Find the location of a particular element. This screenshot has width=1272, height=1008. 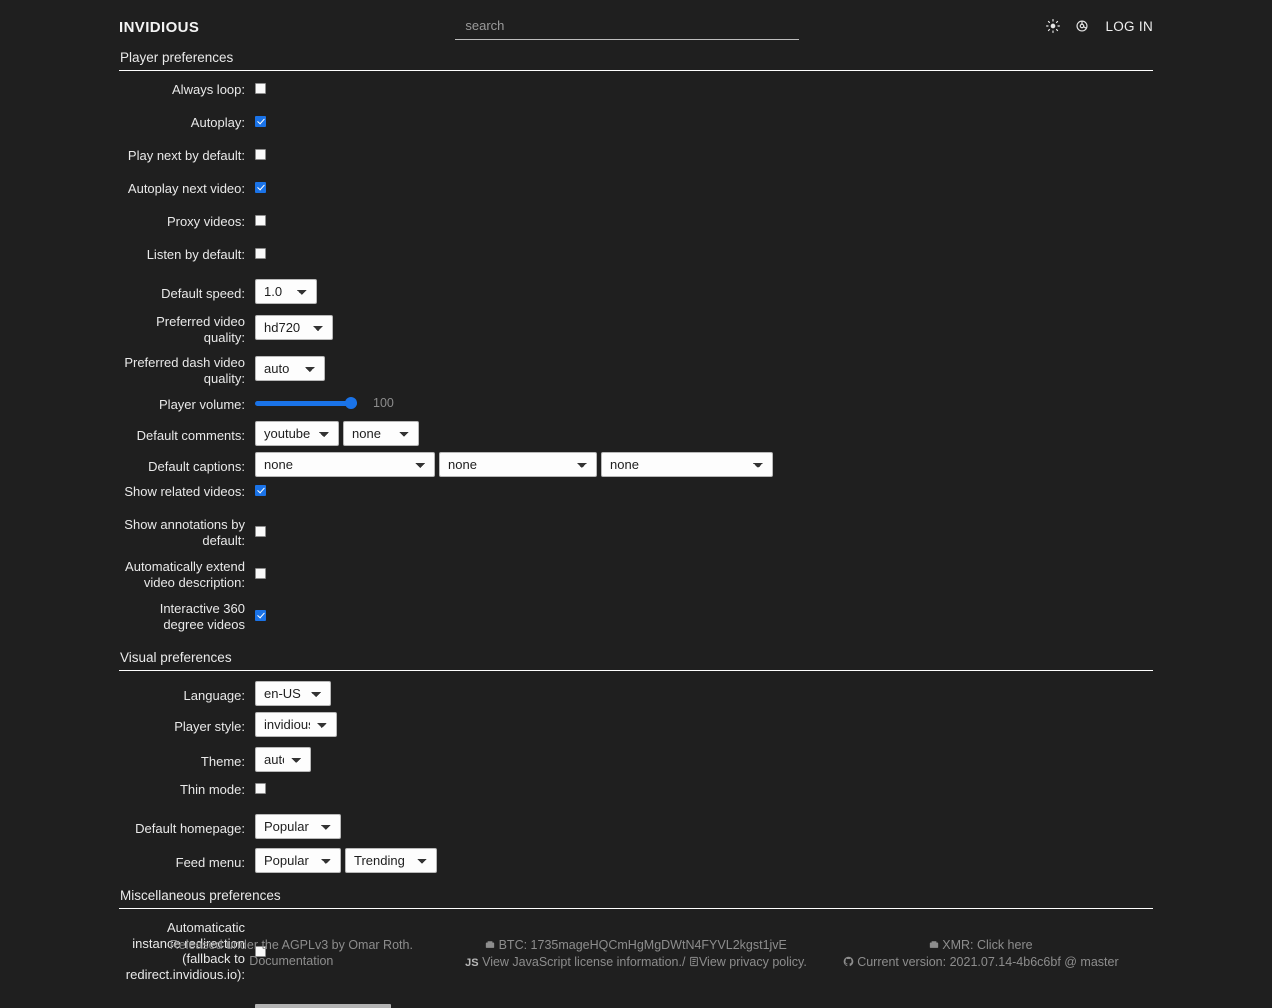

footer-xmr-link: XMR: Click here is located at coordinates (987, 945).